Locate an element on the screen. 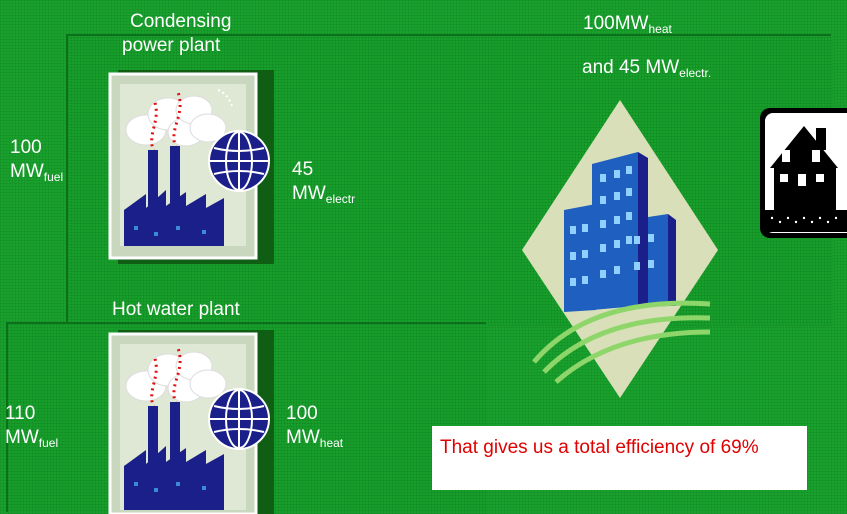  condensing-title-line1: Condensing is located at coordinates (181, 21).